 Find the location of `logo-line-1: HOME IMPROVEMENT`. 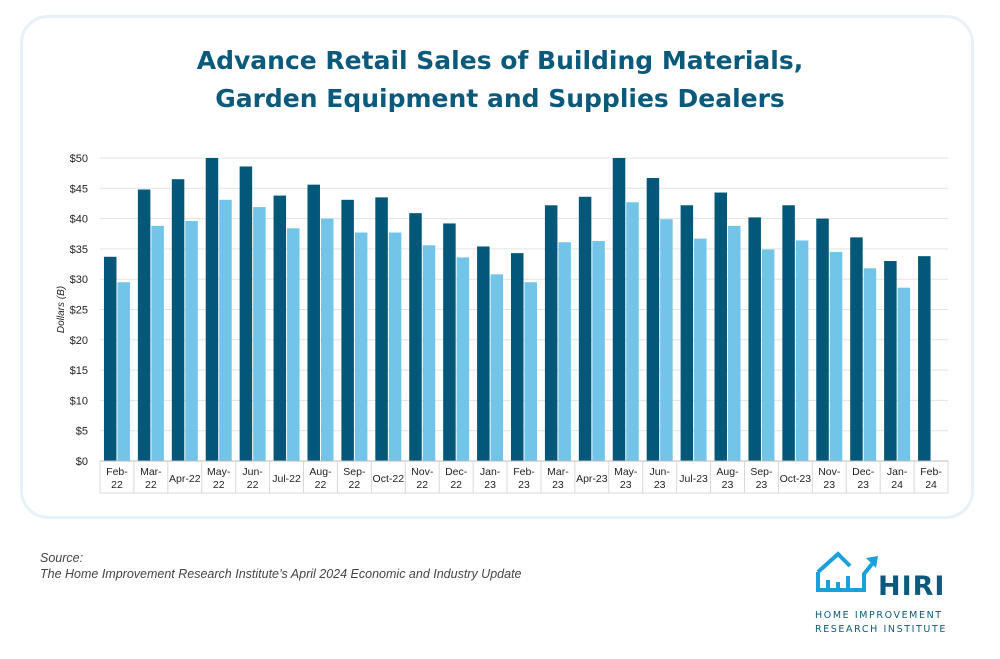

logo-line-1: HOME IMPROVEMENT is located at coordinates (879, 615).